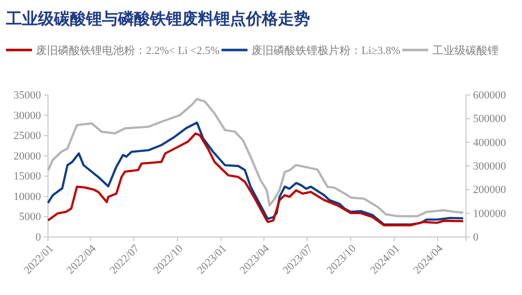  What do you see at coordinates (39, 238) in the screenshot?
I see `y-tick-label: 0` at bounding box center [39, 238].